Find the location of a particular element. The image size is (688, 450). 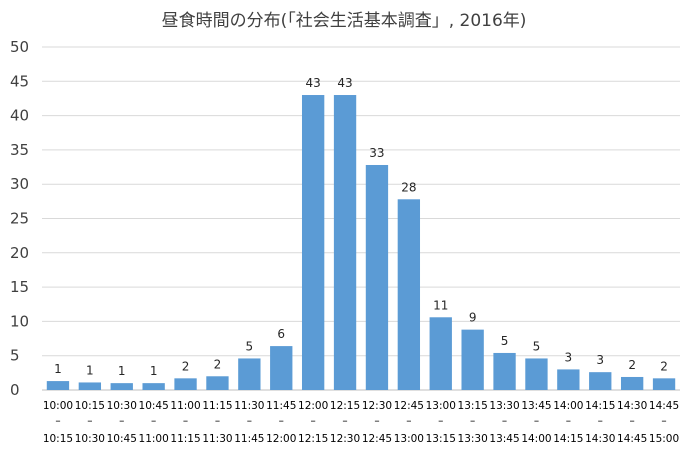

data-label: 33 is located at coordinates (376, 153).